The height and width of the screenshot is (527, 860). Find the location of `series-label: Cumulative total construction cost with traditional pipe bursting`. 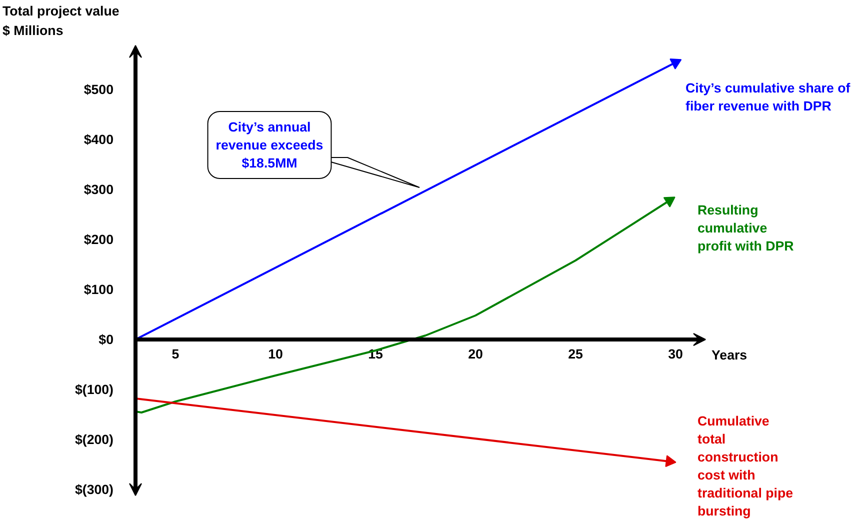

series-label: Cumulative total construction cost with traditional pipe bursting is located at coordinates (746, 466).